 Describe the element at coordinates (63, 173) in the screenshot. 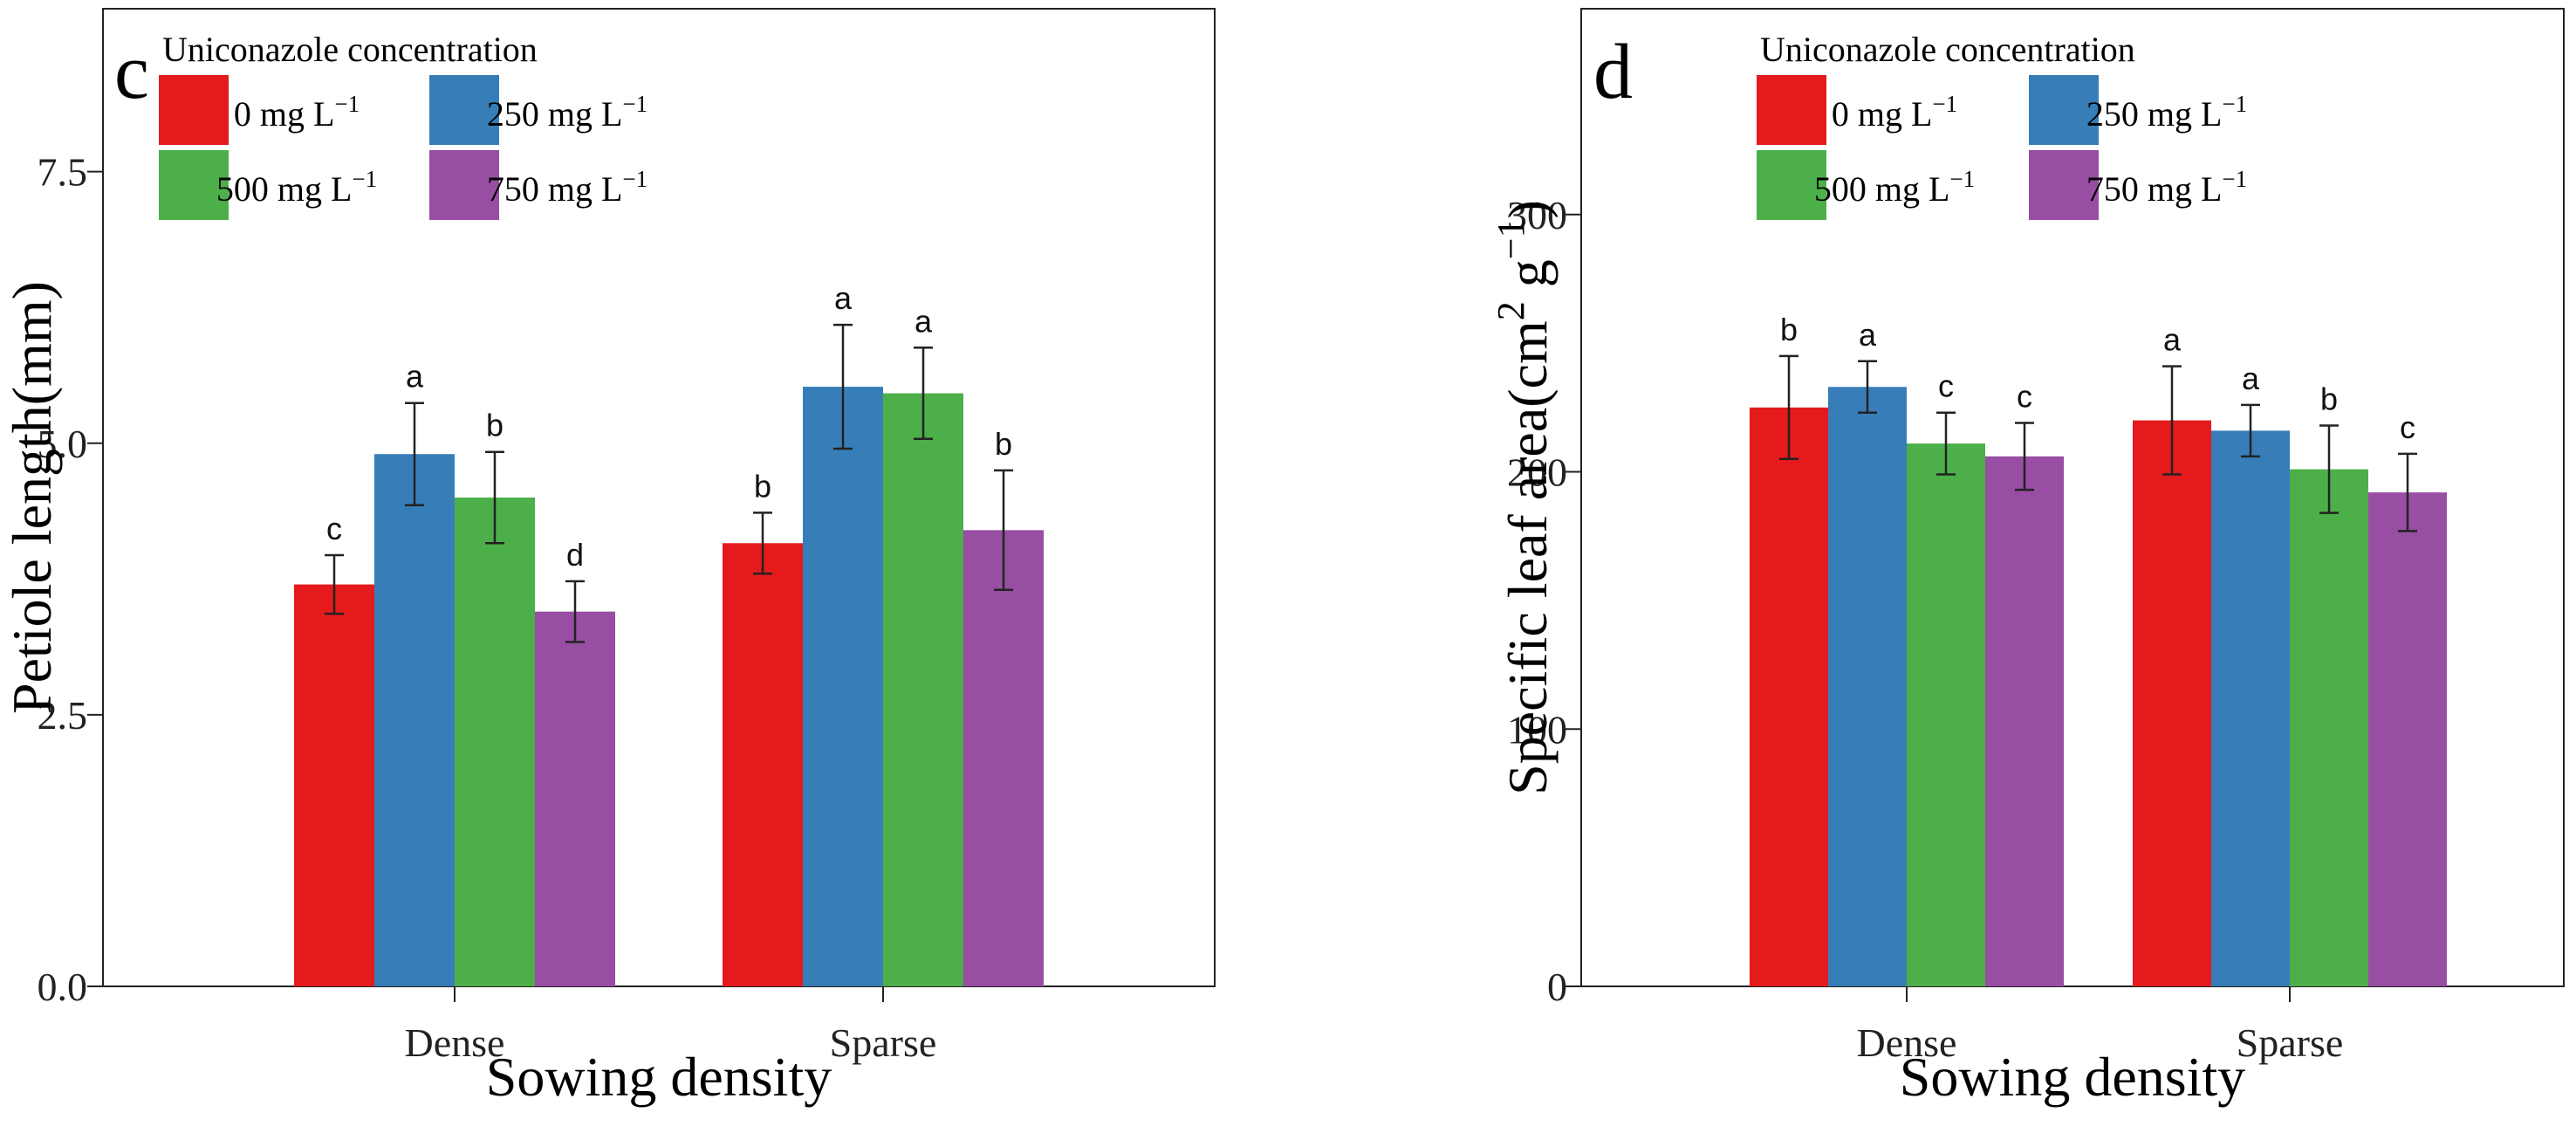

I see `y-tick-label: 7.5` at that location.